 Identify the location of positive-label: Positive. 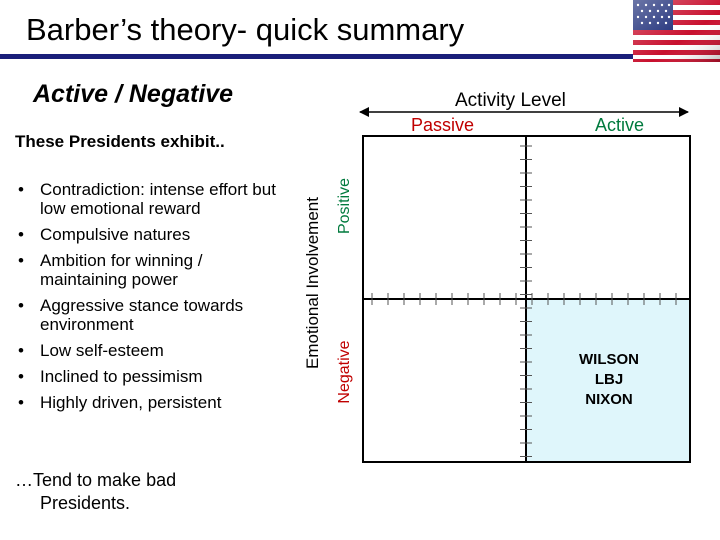
(344, 206).